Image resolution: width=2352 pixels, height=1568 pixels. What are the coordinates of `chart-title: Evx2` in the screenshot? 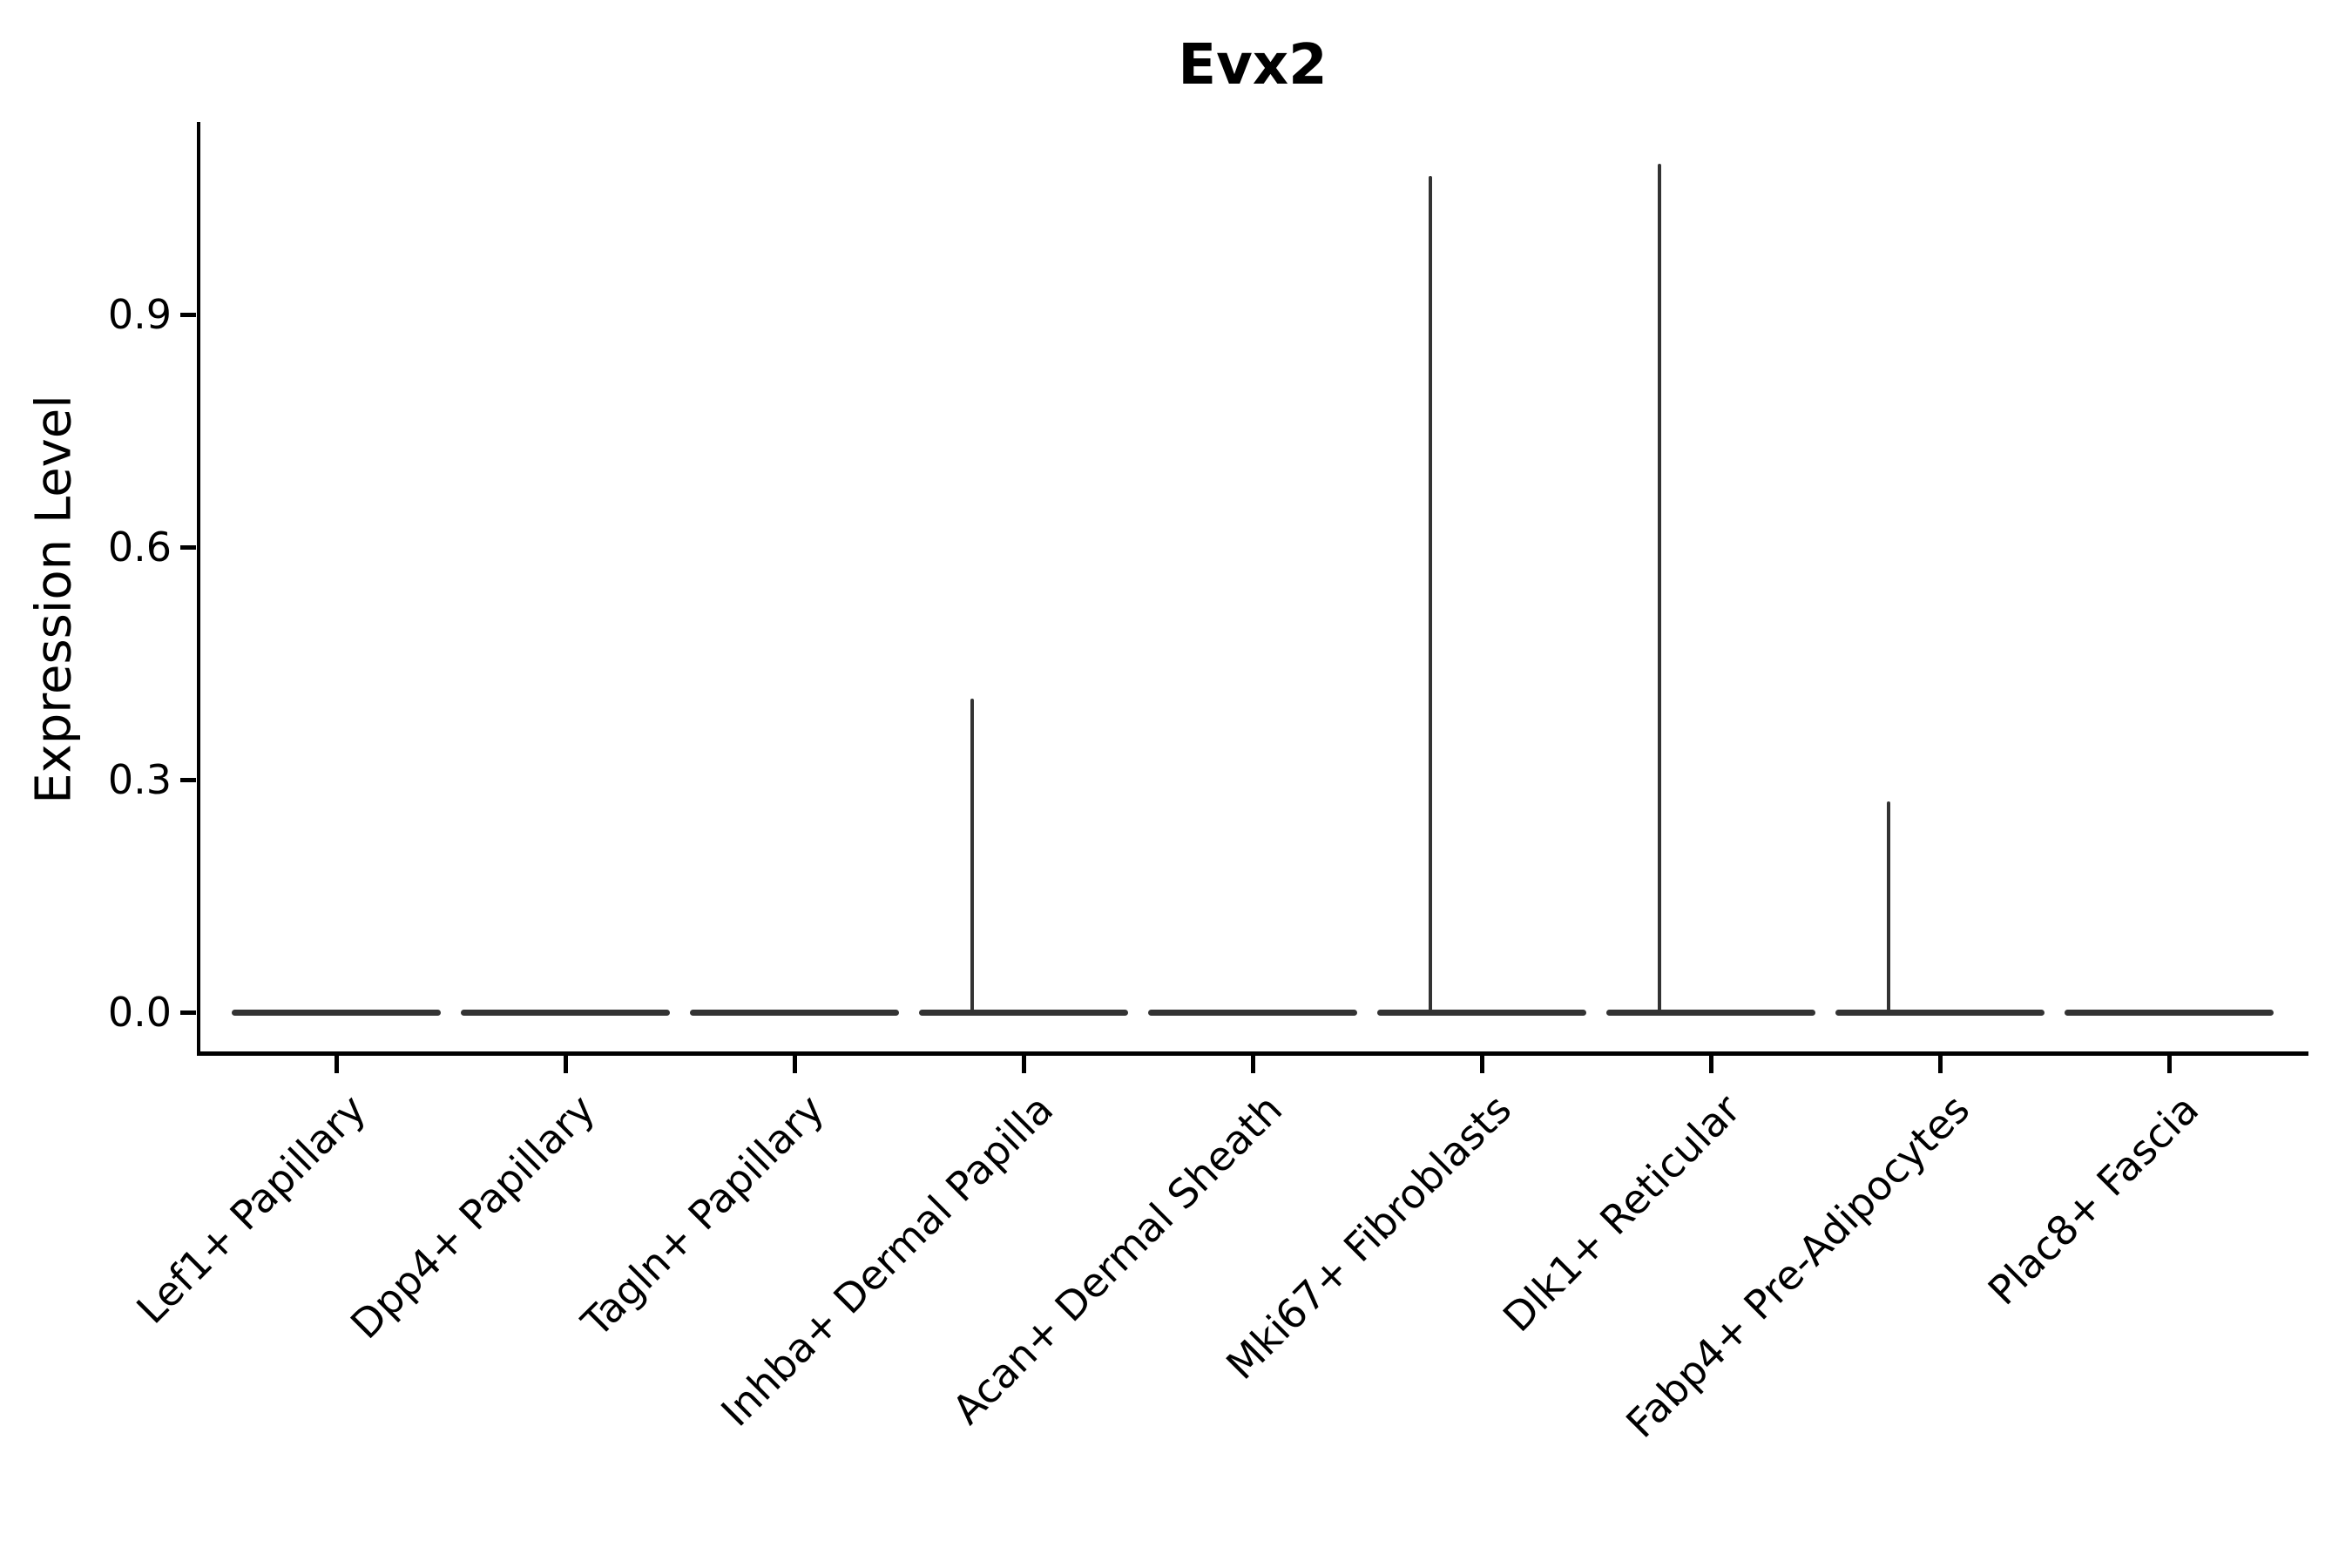 It's located at (1253, 66).